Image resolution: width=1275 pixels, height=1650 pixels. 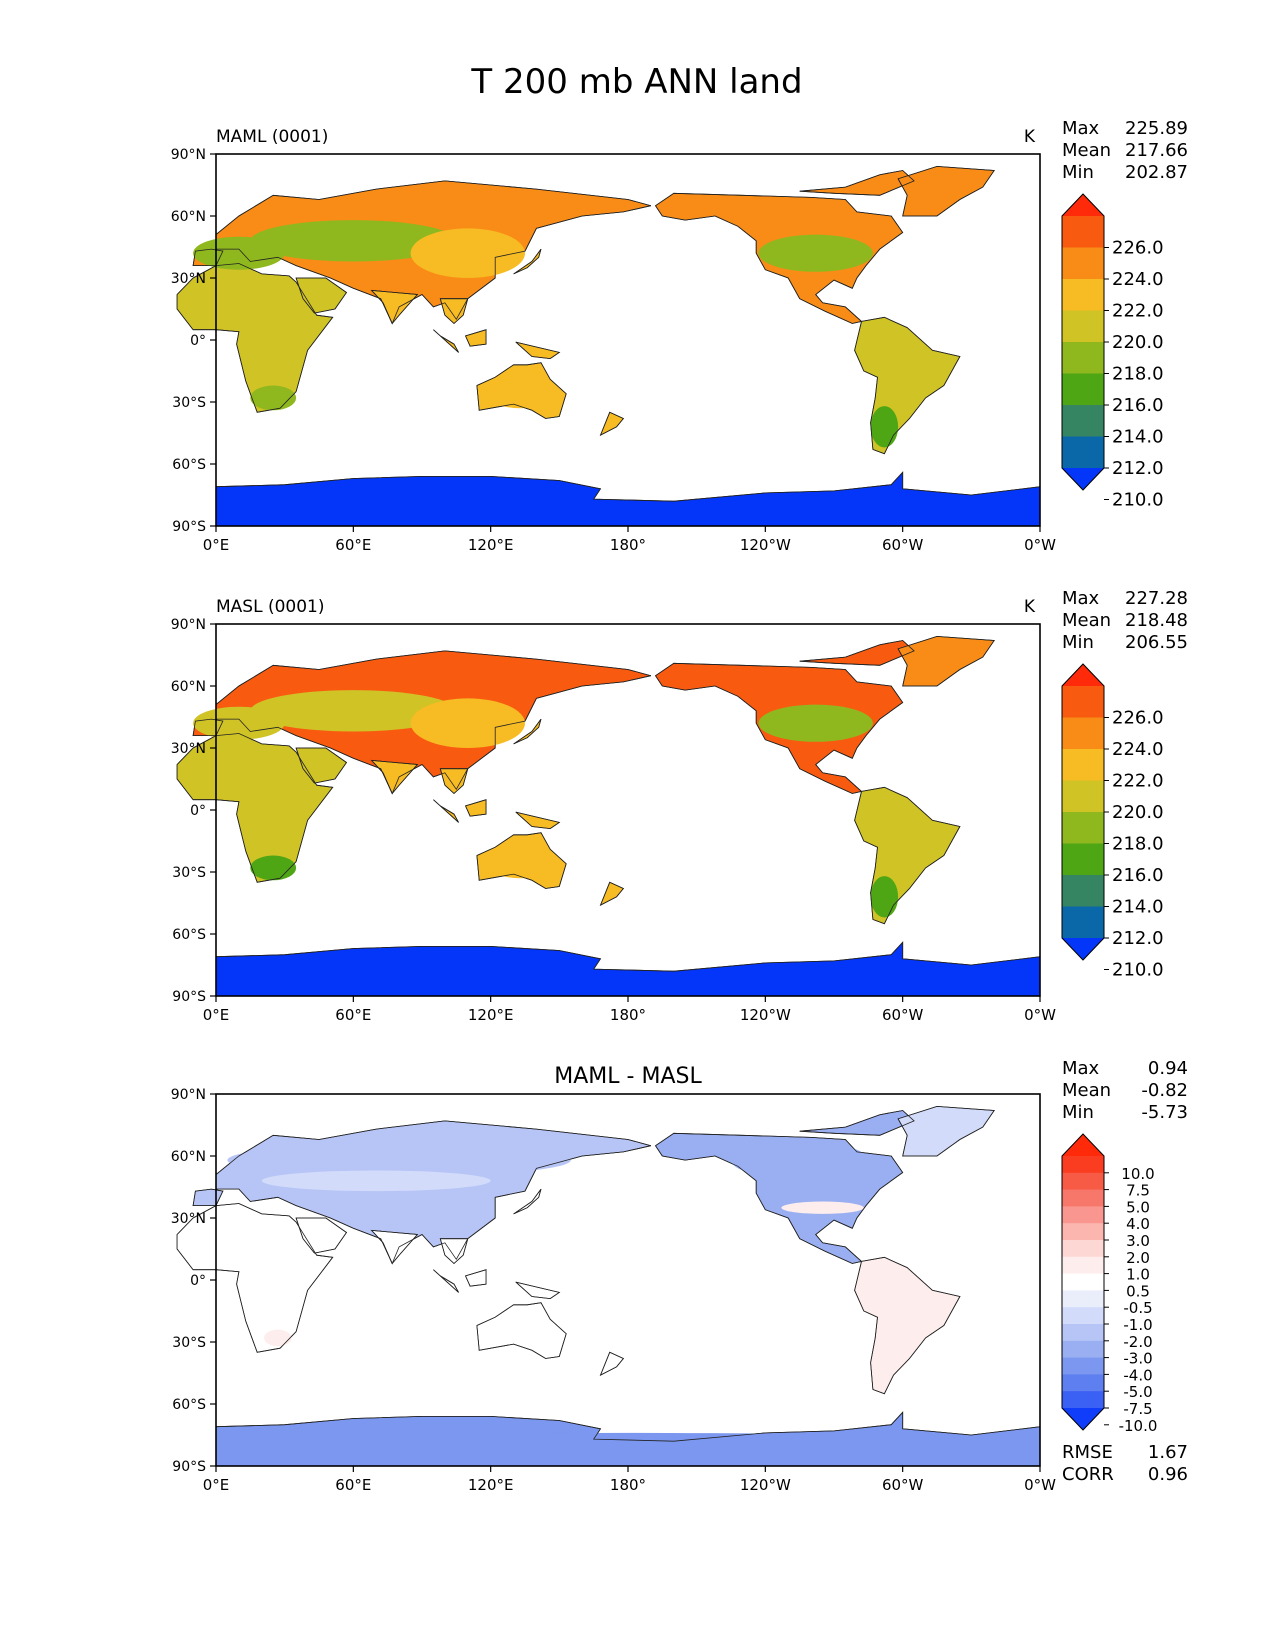 What do you see at coordinates (521, 860) in the screenshot?
I see `coastline-australia` at bounding box center [521, 860].